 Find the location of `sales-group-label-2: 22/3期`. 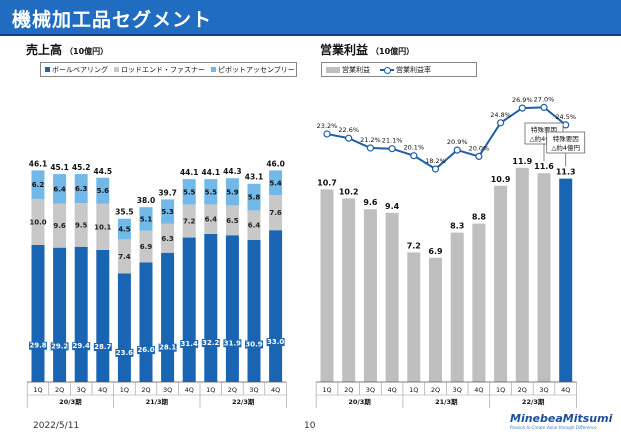

sales-group-label-2: 22/3期 is located at coordinates (243, 401).